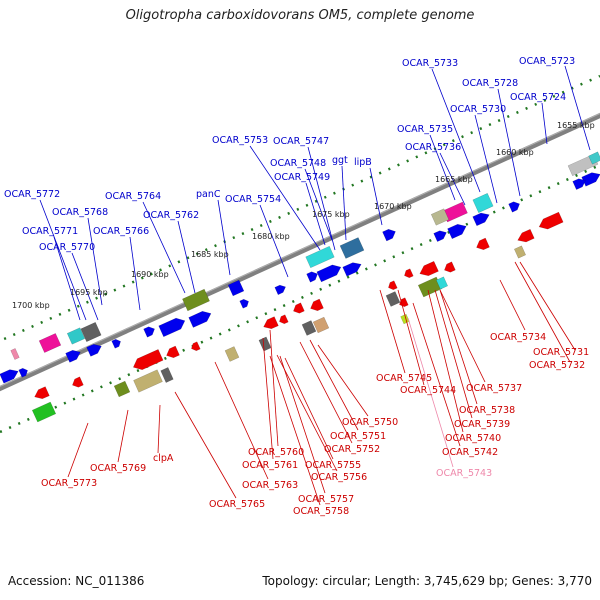  I want to click on gene-label-ocar_5723: OCAR_5723, so click(547, 61).